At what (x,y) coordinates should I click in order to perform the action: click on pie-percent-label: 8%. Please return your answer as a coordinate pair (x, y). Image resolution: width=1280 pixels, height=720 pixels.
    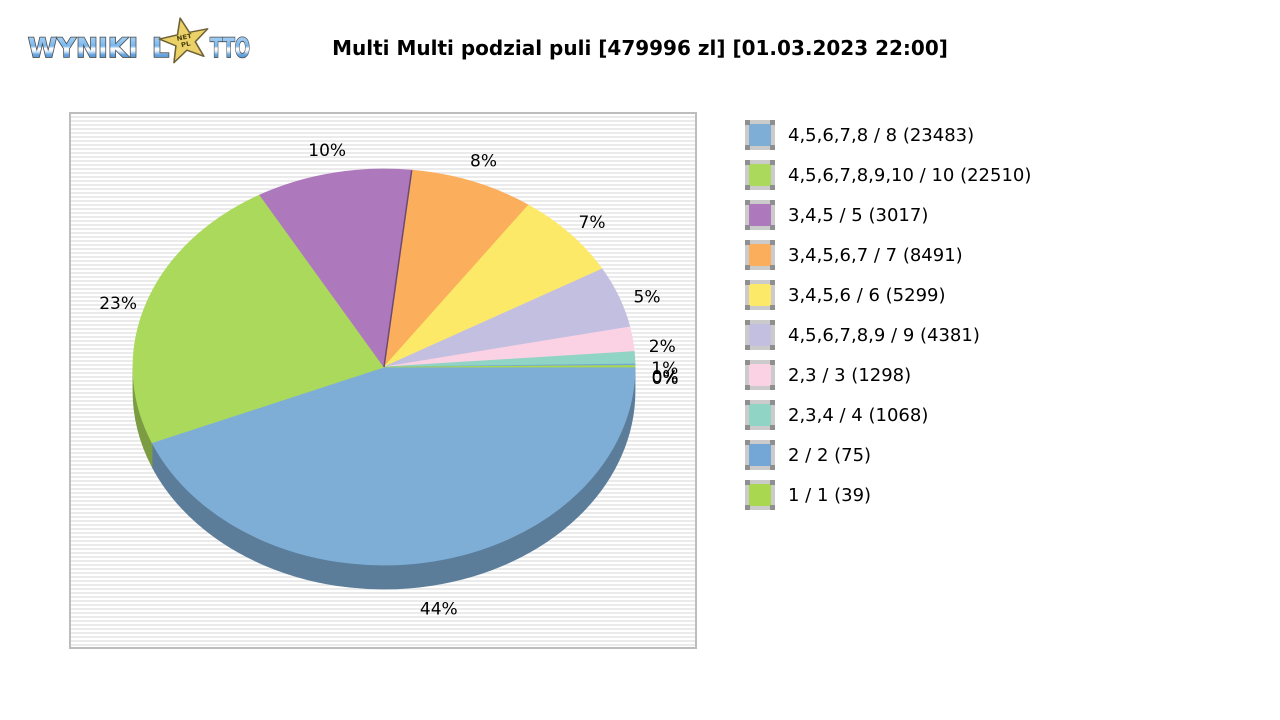
    Looking at the image, I should click on (483, 161).